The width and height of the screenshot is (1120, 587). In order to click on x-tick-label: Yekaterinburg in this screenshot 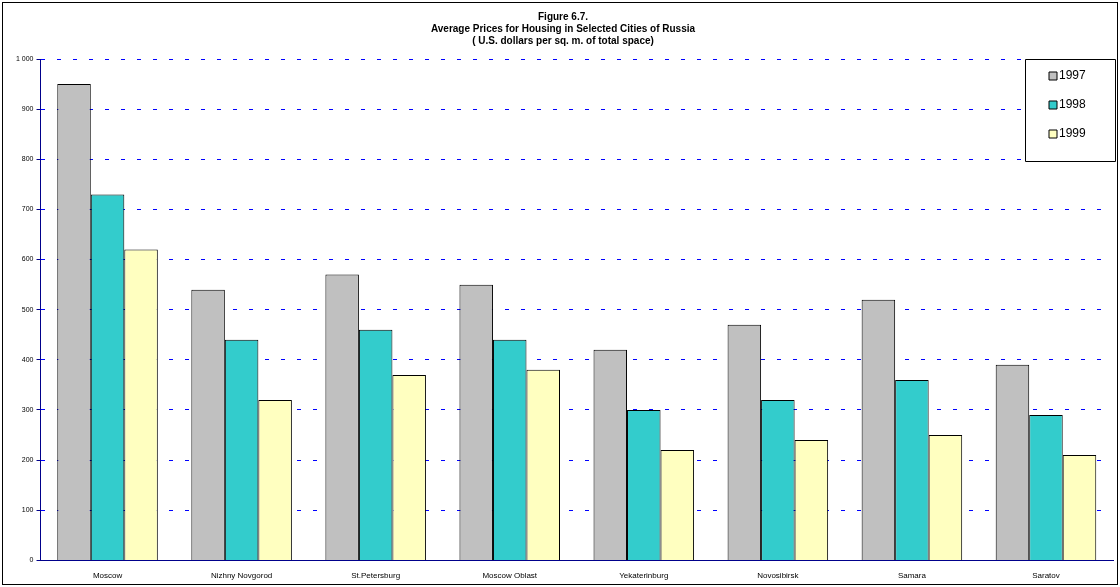, I will do `click(644, 576)`.